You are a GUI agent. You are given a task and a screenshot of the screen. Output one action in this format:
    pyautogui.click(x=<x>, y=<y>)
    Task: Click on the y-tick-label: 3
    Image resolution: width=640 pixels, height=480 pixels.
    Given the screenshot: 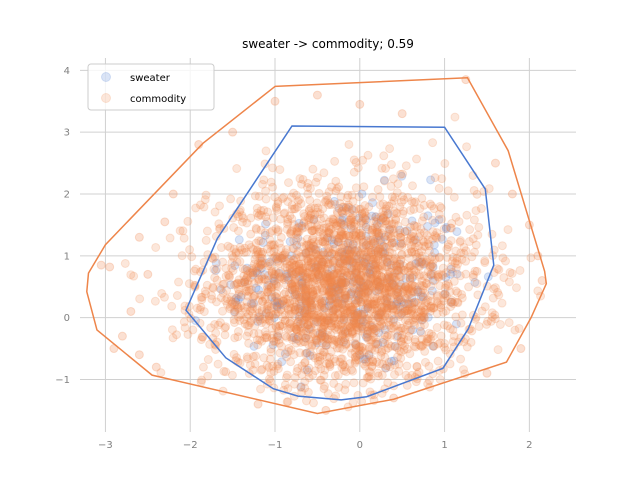 What is the action you would take?
    pyautogui.click(x=67, y=133)
    